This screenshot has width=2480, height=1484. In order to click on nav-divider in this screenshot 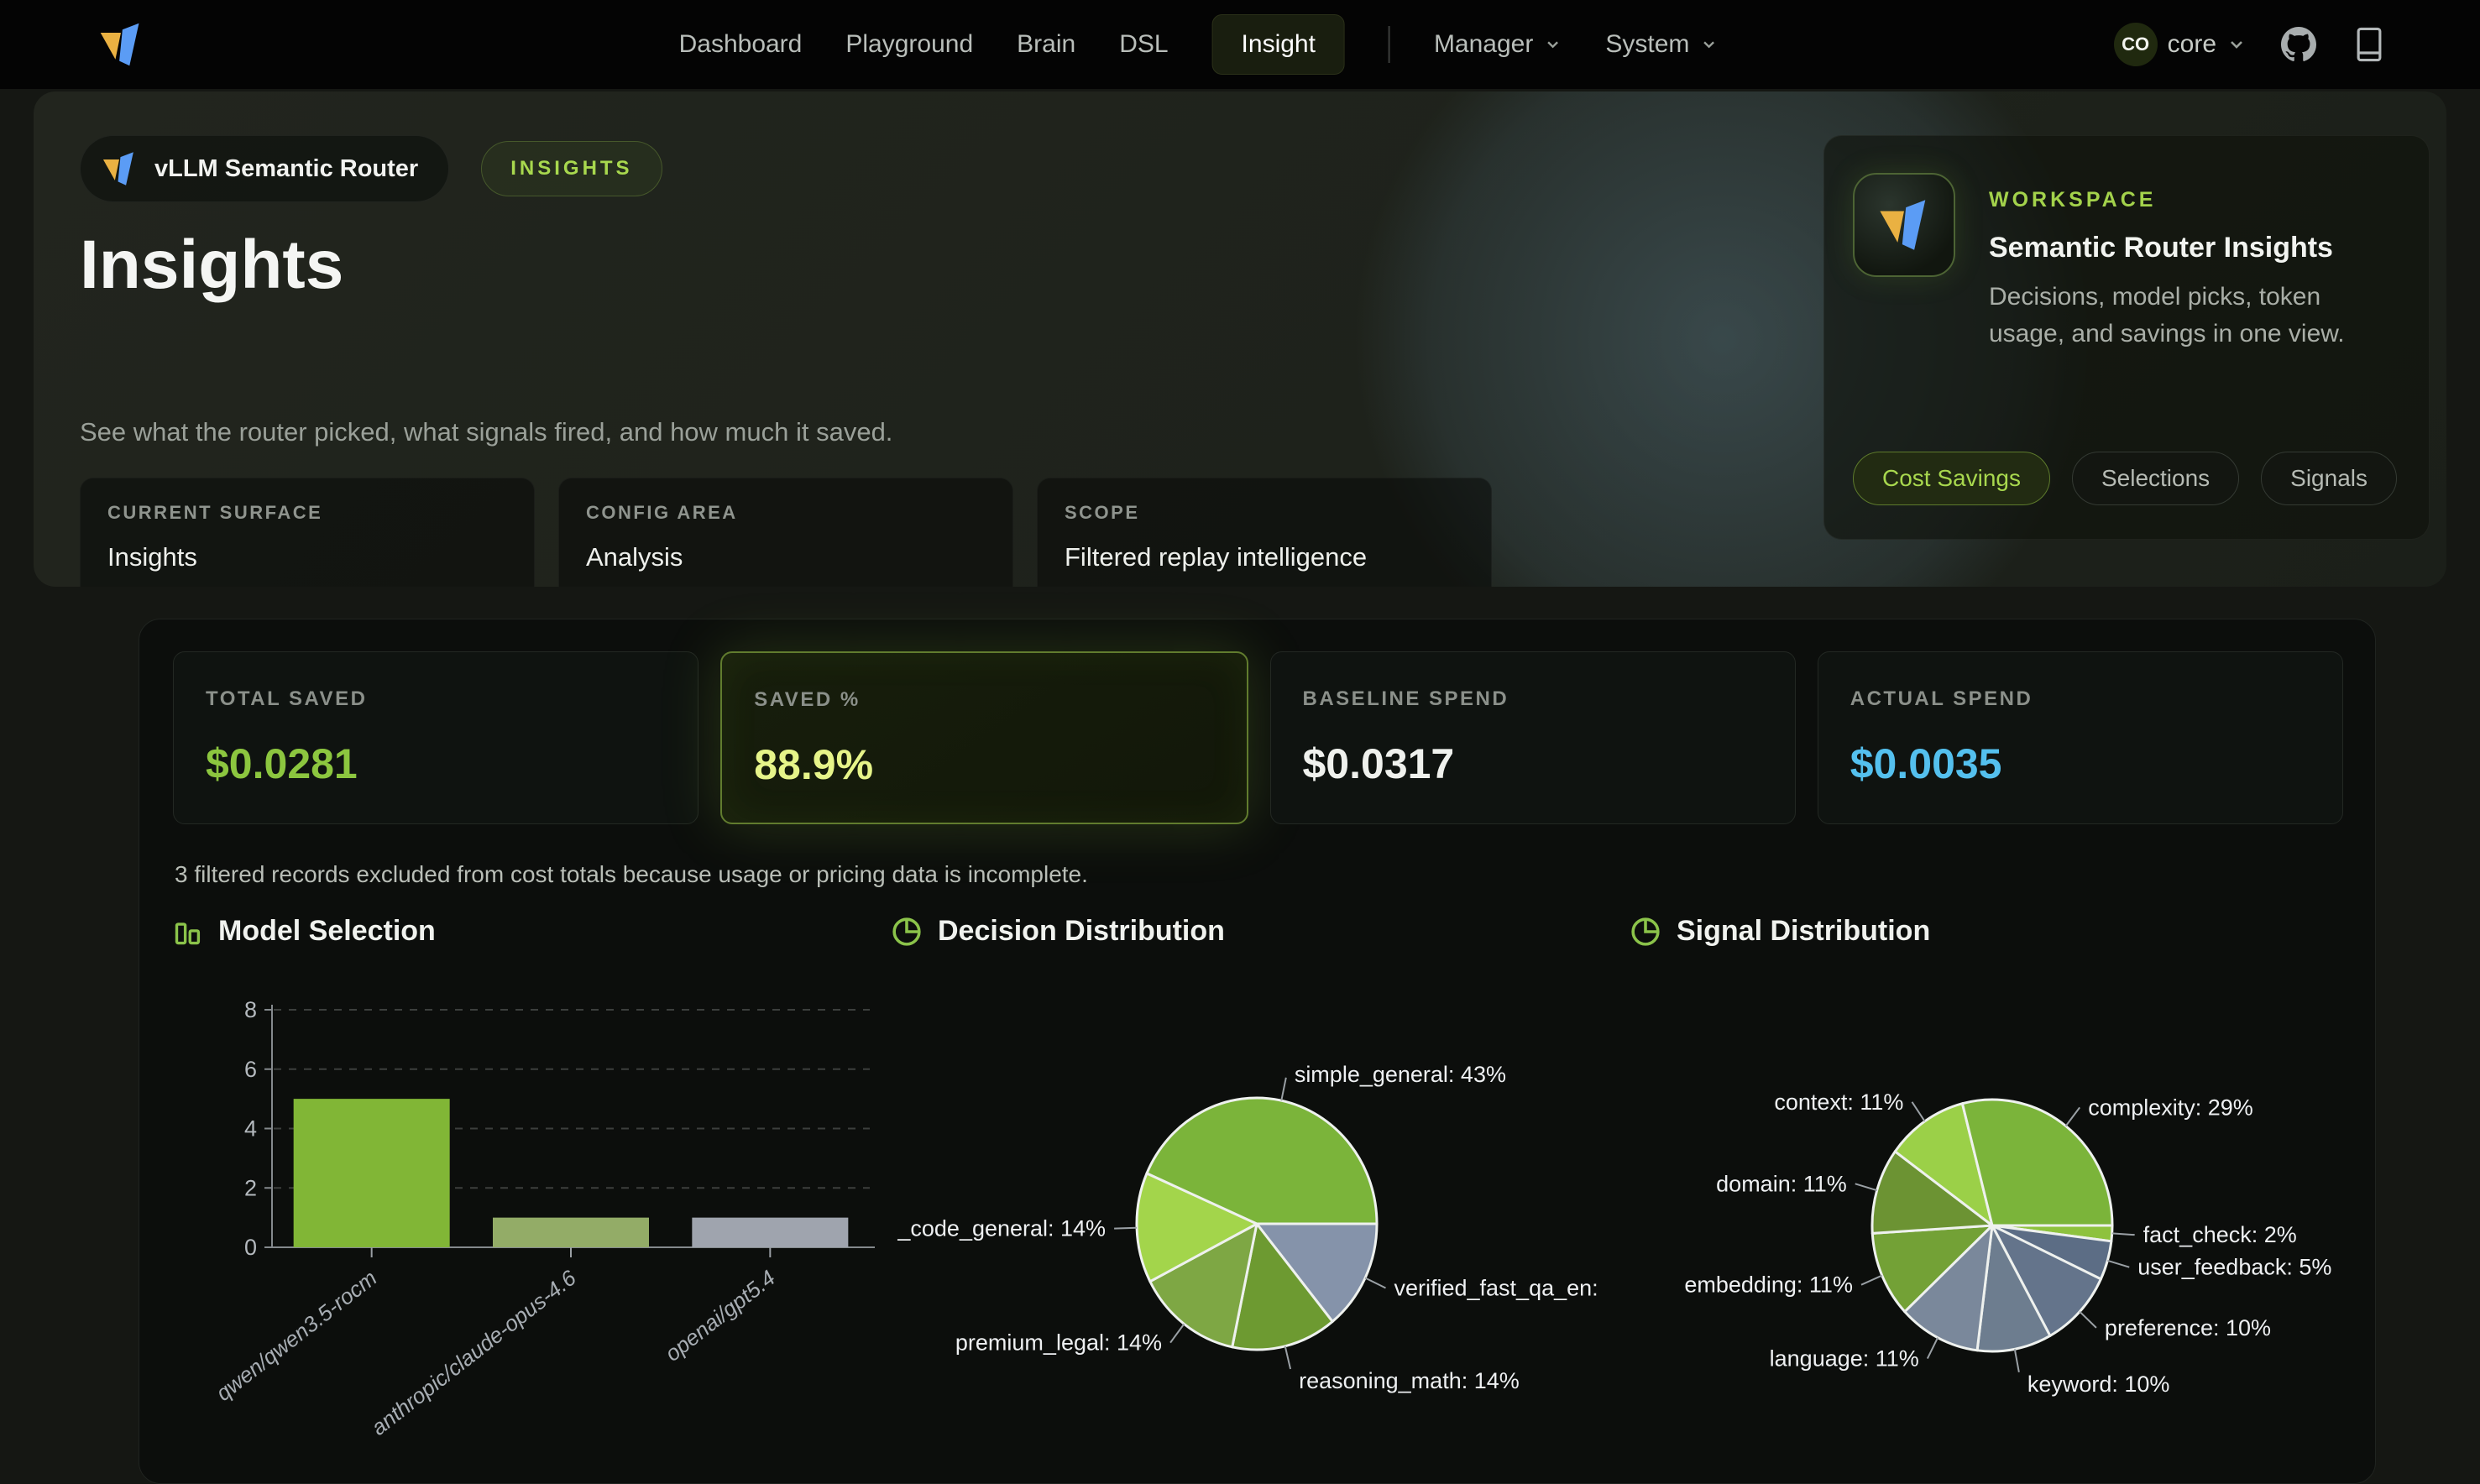, I will do `click(1389, 44)`.